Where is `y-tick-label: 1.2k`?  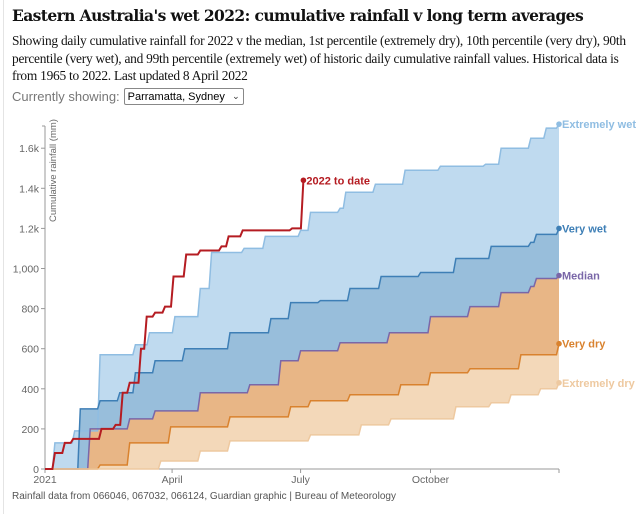 y-tick-label: 1.2k is located at coordinates (29, 229).